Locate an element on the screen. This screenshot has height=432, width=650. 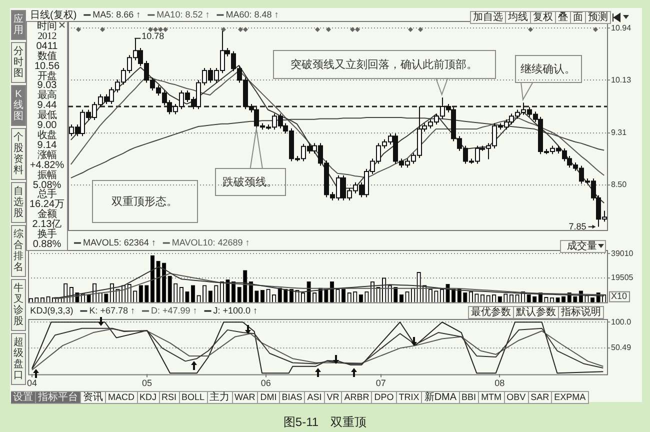
text: WAR is located at coordinates (245, 397).